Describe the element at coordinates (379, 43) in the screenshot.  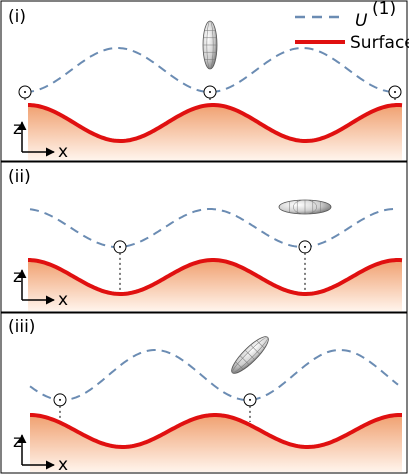
I see `legend-label: Surface` at that location.